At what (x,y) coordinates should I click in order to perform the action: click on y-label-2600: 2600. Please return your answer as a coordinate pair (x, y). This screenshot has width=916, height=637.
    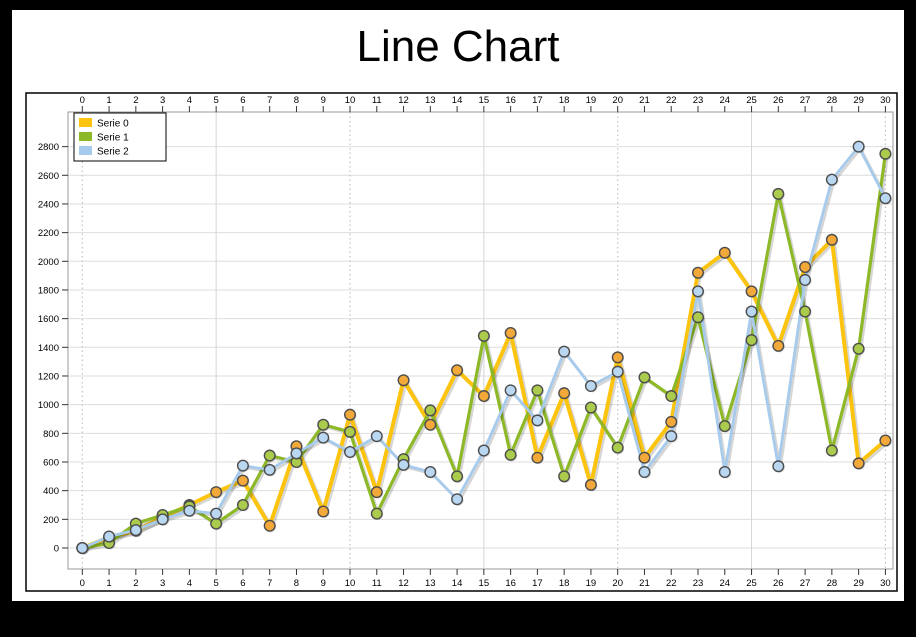
    Looking at the image, I should click on (48, 176).